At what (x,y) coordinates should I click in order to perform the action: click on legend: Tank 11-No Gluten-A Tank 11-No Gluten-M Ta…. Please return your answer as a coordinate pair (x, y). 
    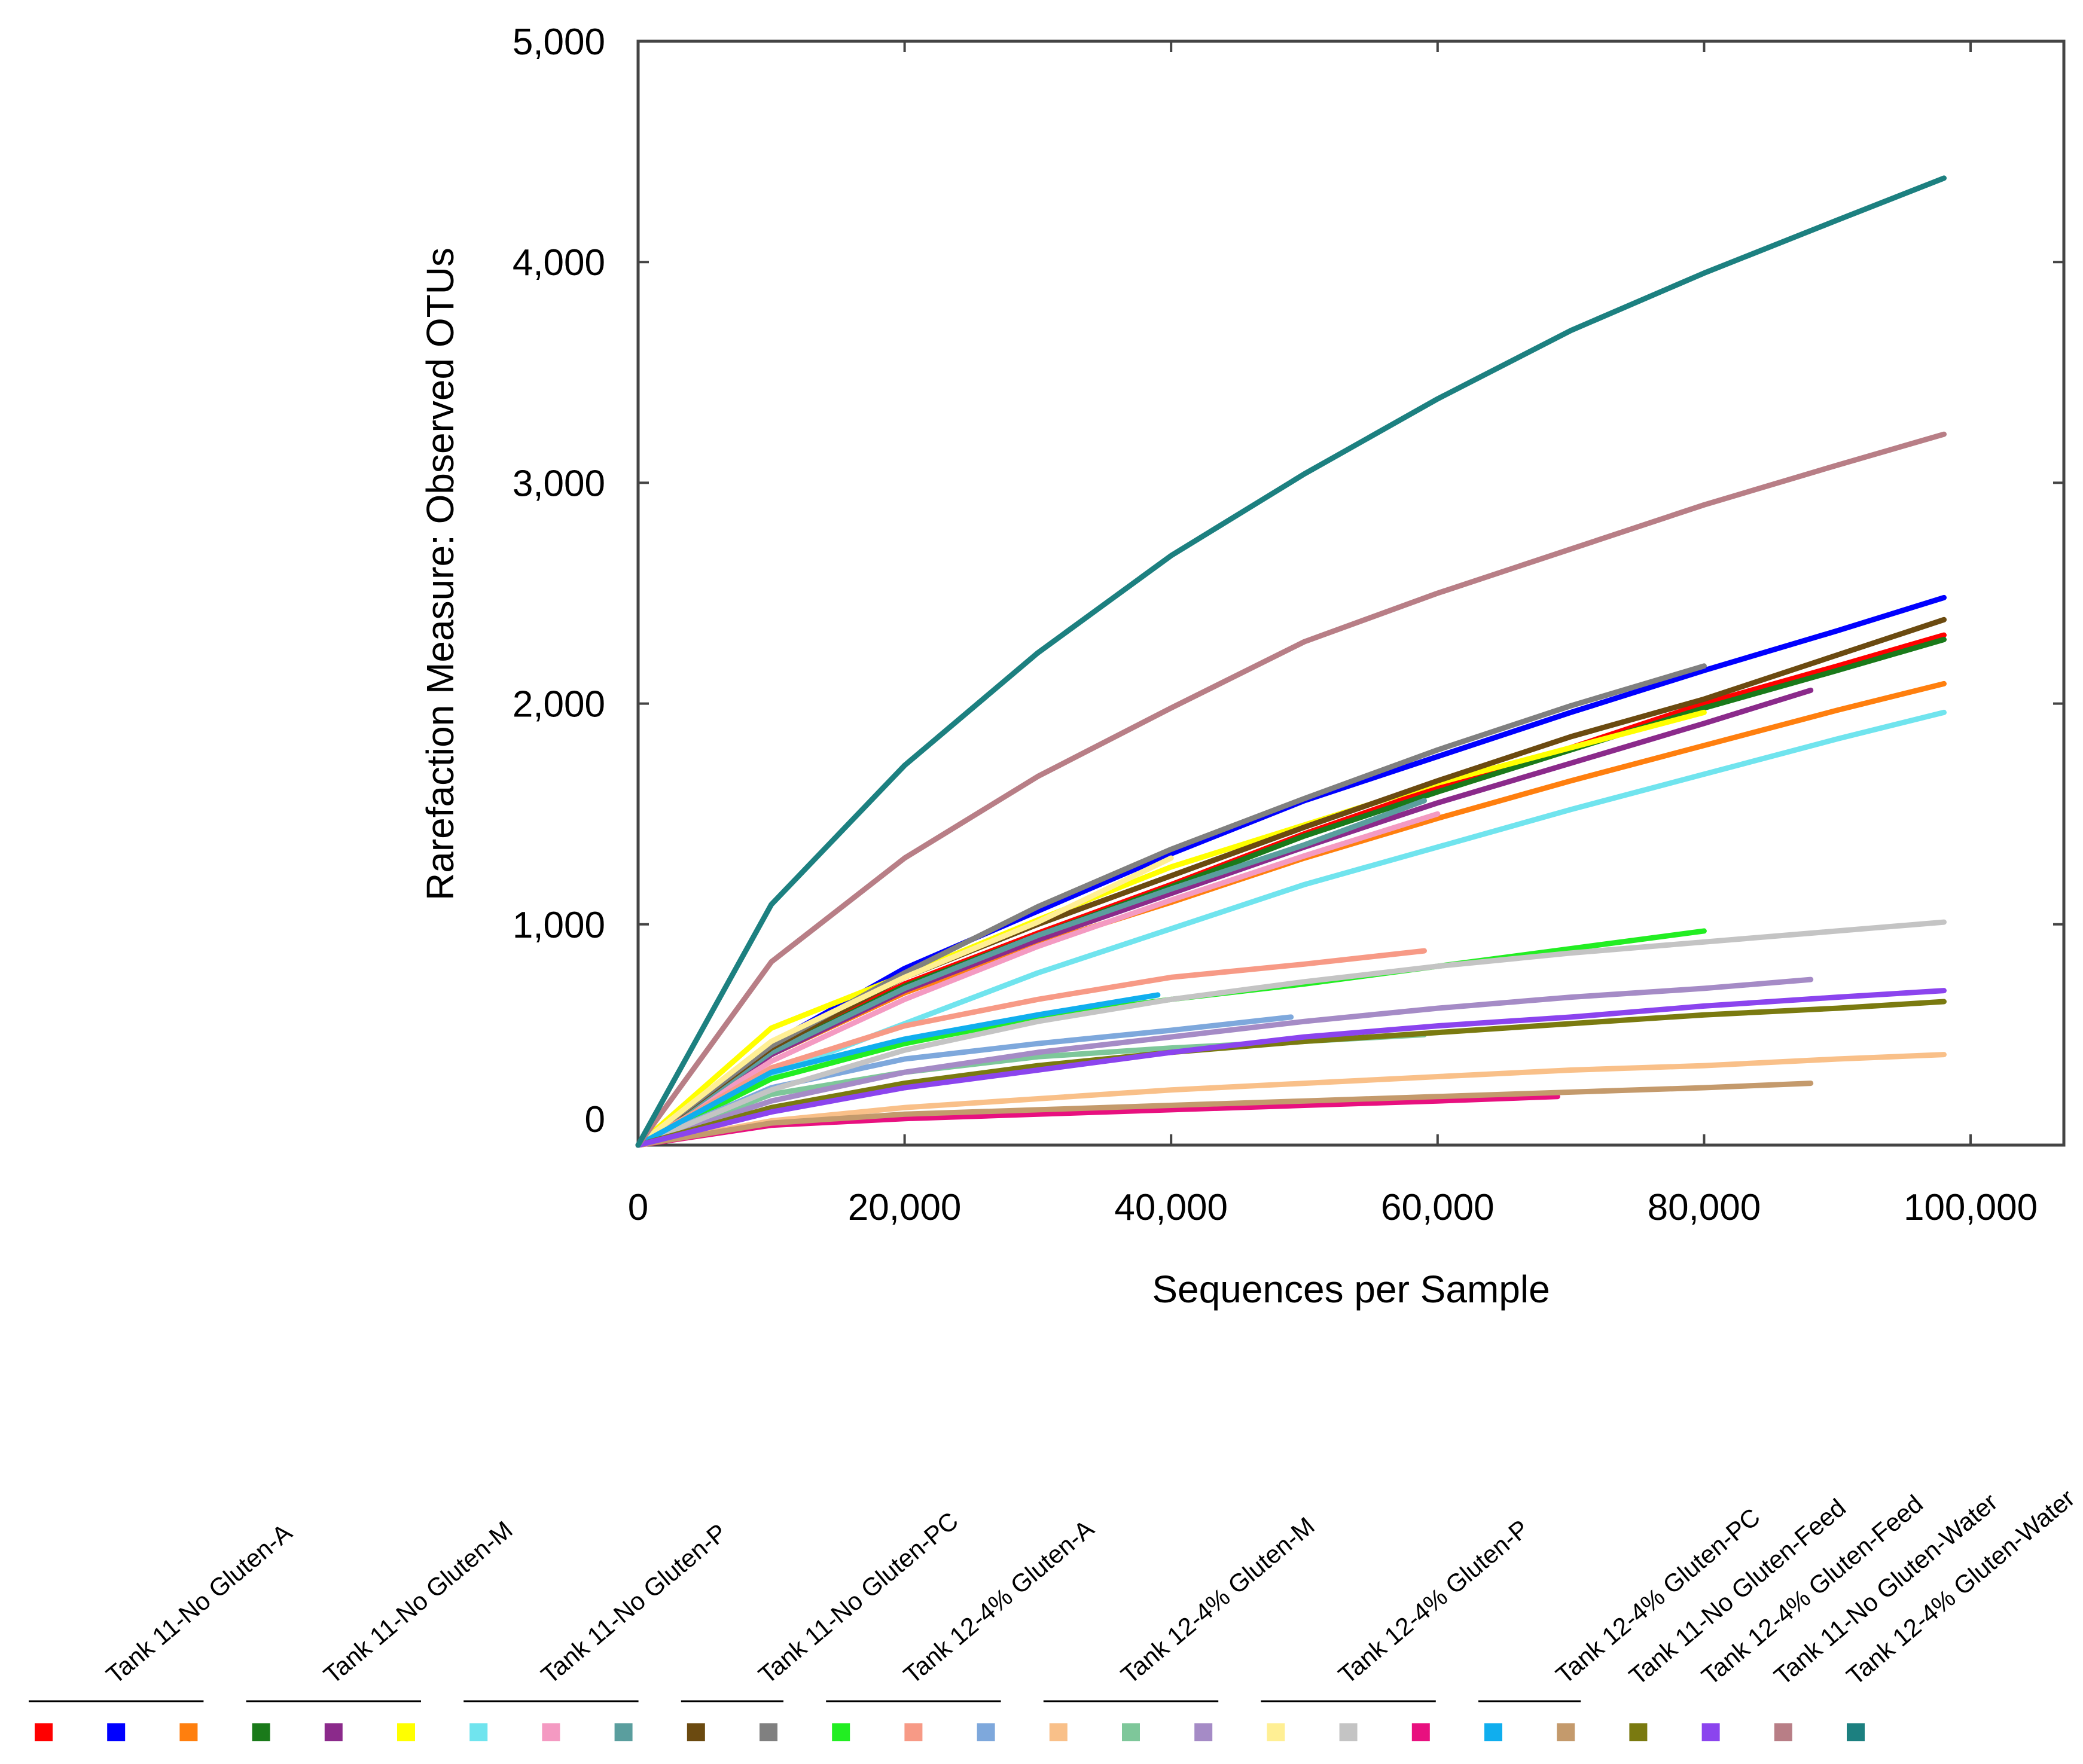
    Looking at the image, I should click on (1054, 1612).